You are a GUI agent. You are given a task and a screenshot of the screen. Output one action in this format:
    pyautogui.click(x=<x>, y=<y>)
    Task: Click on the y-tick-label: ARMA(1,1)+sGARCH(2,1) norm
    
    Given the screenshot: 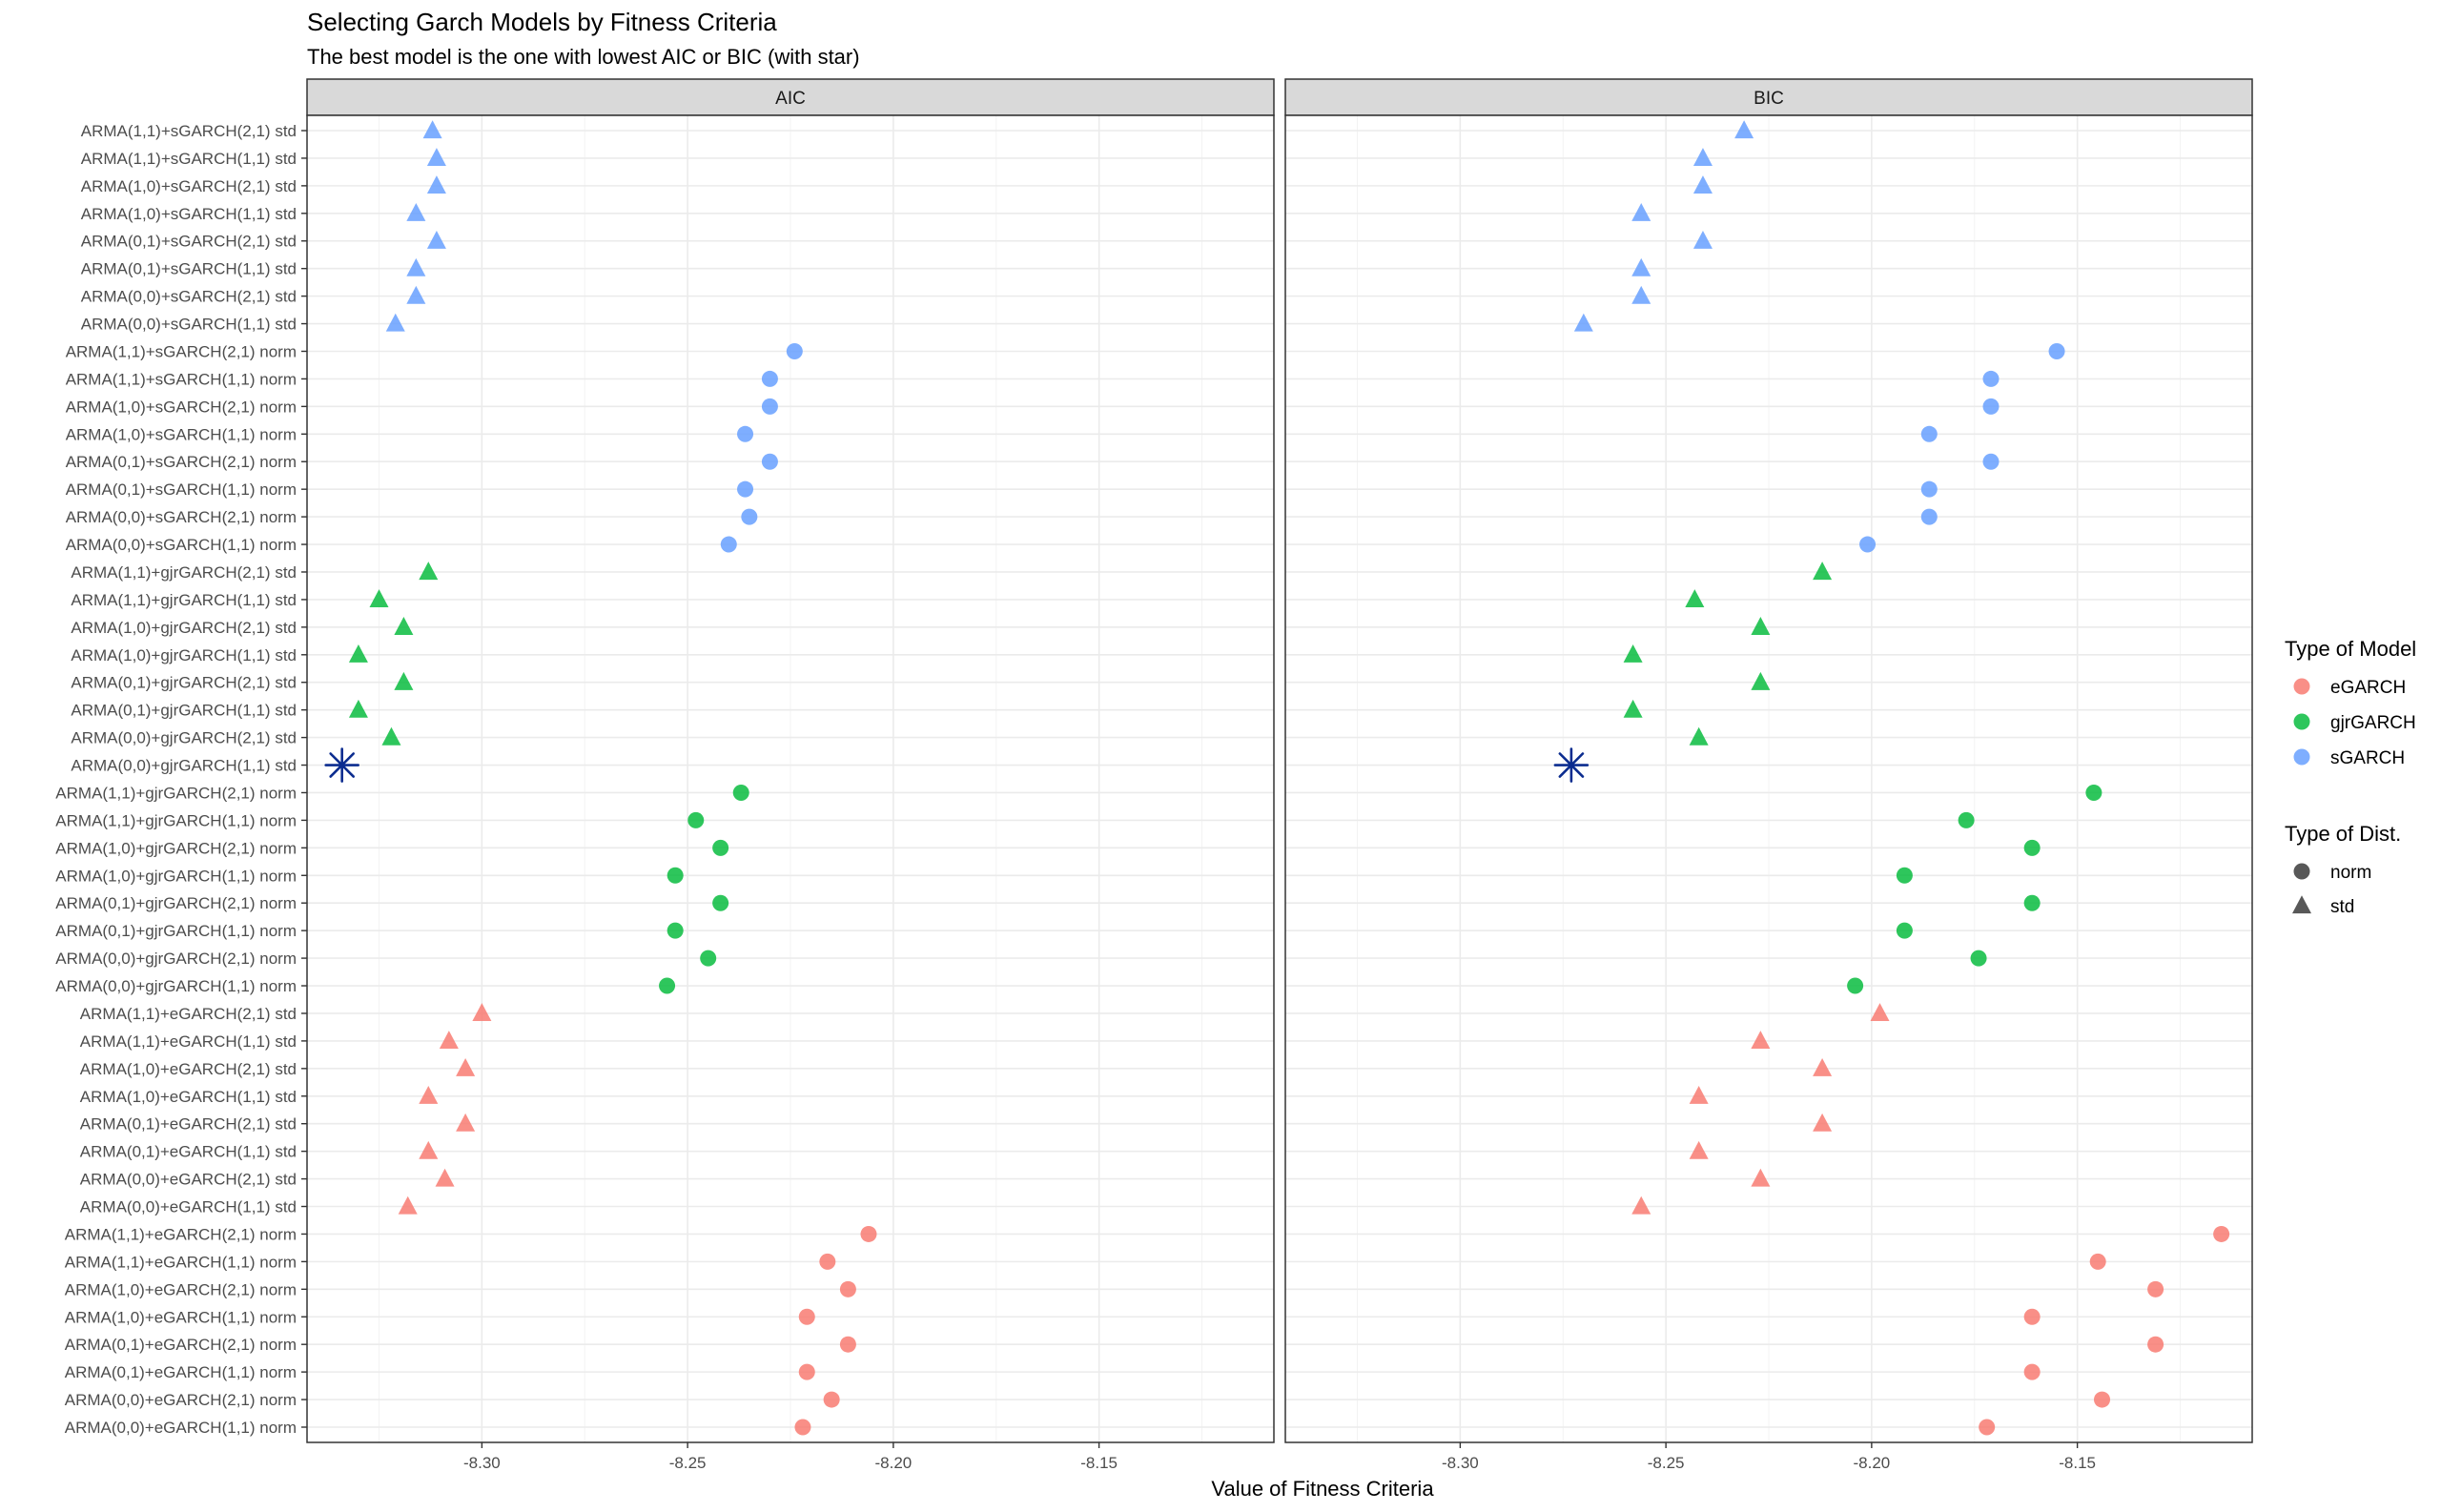 What is the action you would take?
    pyautogui.click(x=181, y=351)
    